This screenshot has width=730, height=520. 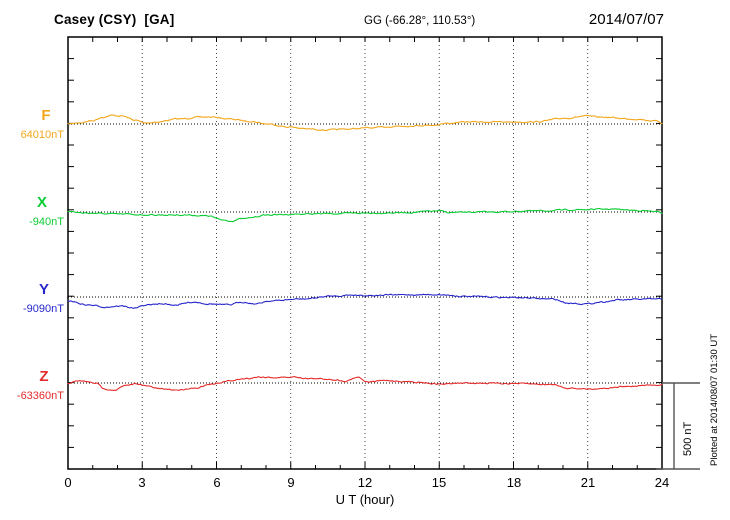 What do you see at coordinates (142, 482) in the screenshot?
I see `x-tick-label-3: 3` at bounding box center [142, 482].